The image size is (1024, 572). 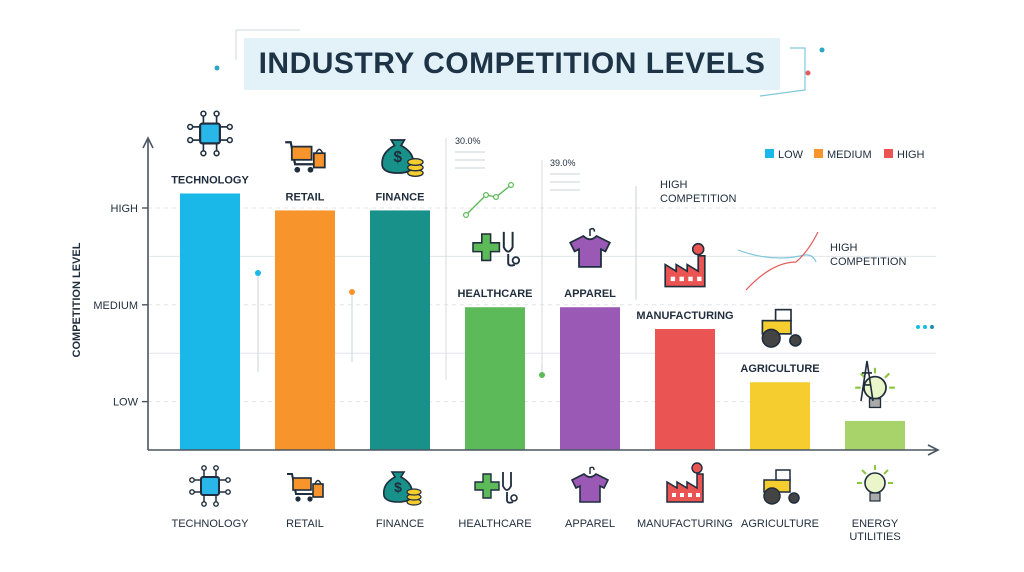 I want to click on y-axis-title: COMPETITION LEVEL, so click(x=77, y=299).